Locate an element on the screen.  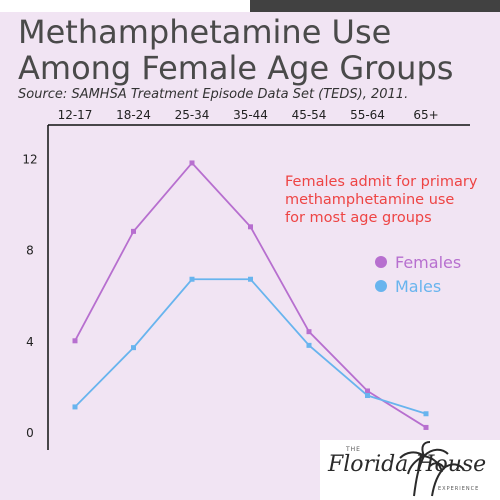
florida-house-logo: THE Florida House EXPERIENCE is located at coordinates (410, 470).